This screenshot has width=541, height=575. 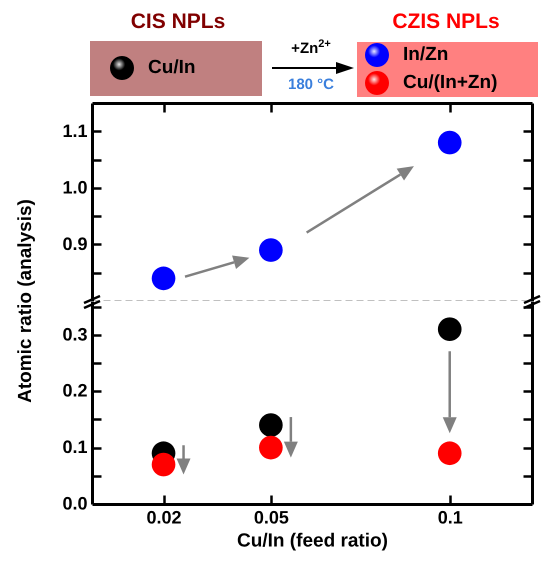 I want to click on y-tick-label: 0.0, so click(x=75, y=504).